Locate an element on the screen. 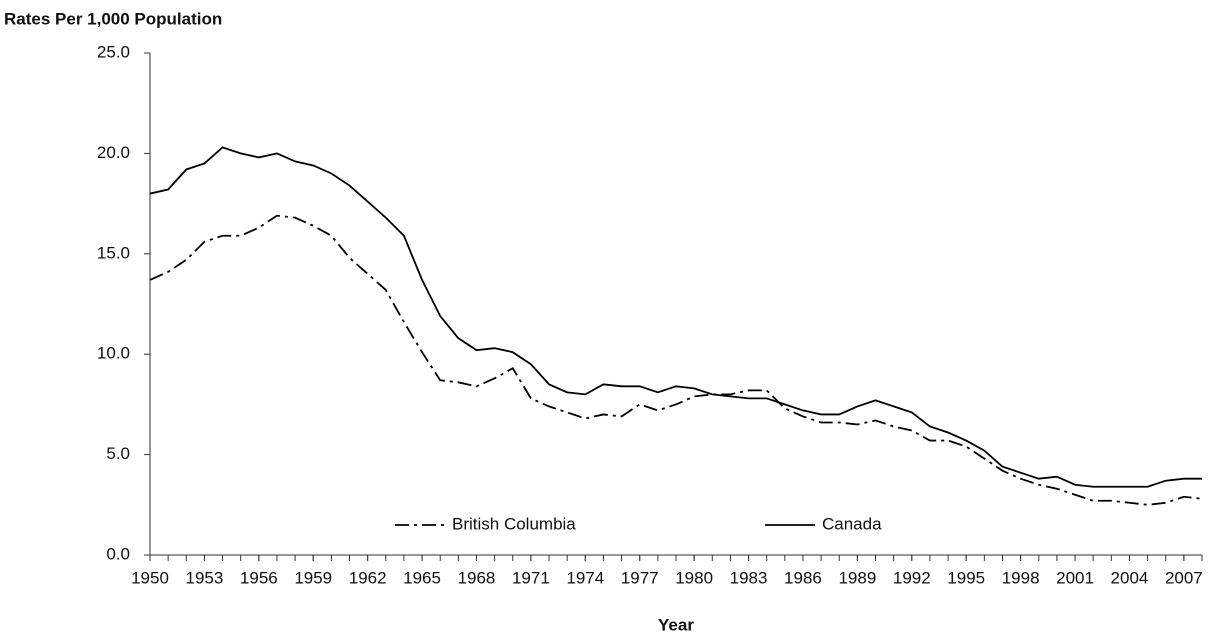 The height and width of the screenshot is (639, 1214). x-tick-label: 1956 is located at coordinates (259, 577).